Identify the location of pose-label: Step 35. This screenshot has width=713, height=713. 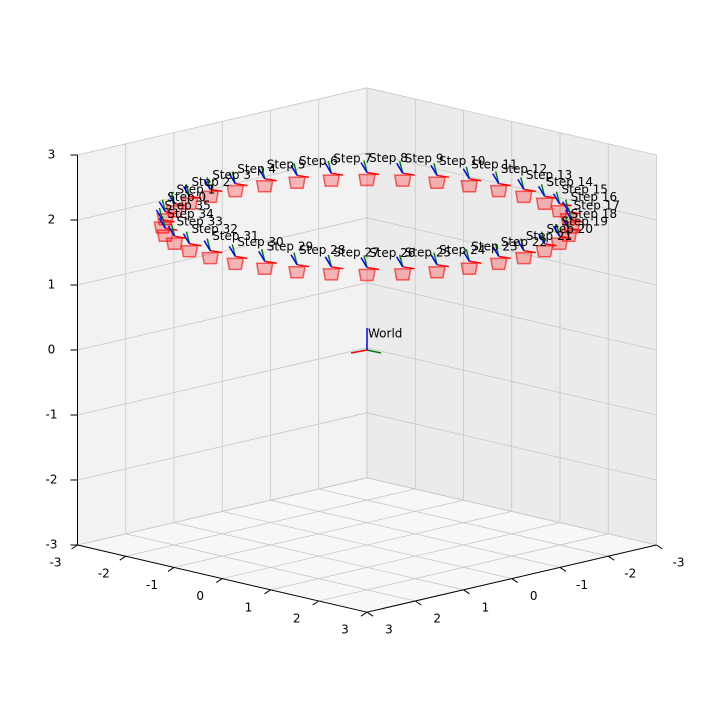
(187, 206).